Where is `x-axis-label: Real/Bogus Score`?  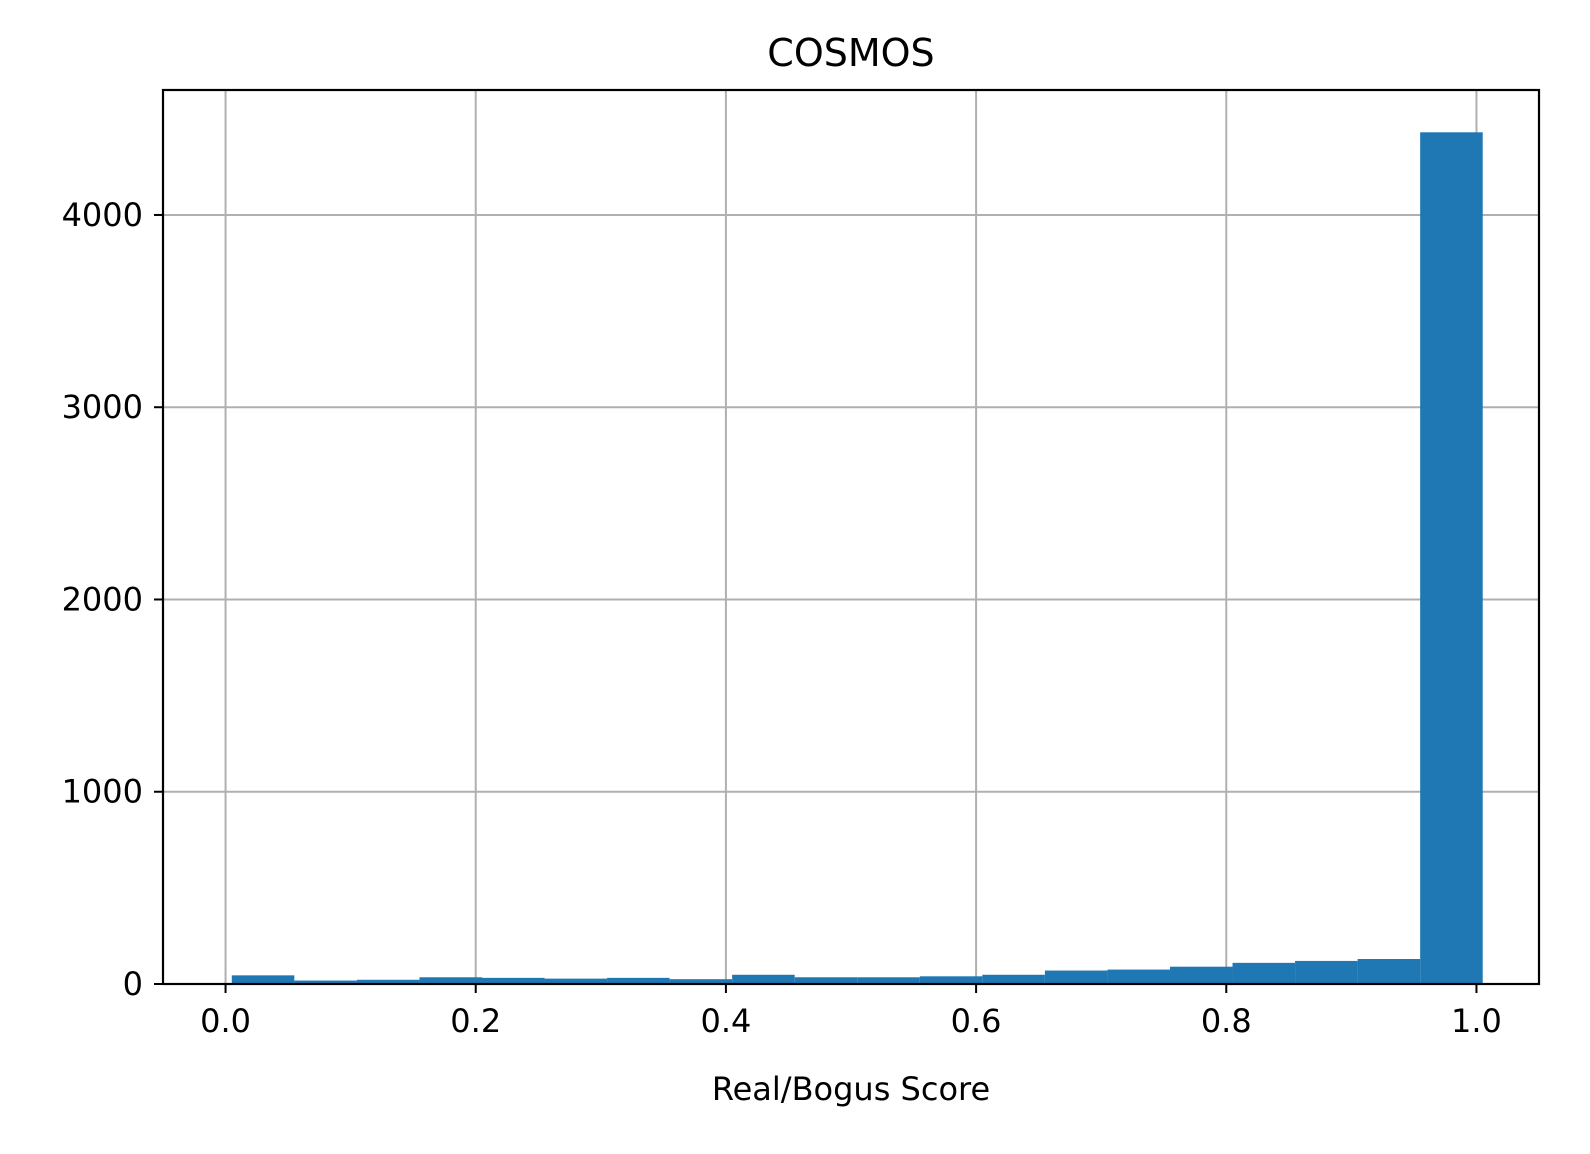
x-axis-label: Real/Bogus Score is located at coordinates (851, 1089).